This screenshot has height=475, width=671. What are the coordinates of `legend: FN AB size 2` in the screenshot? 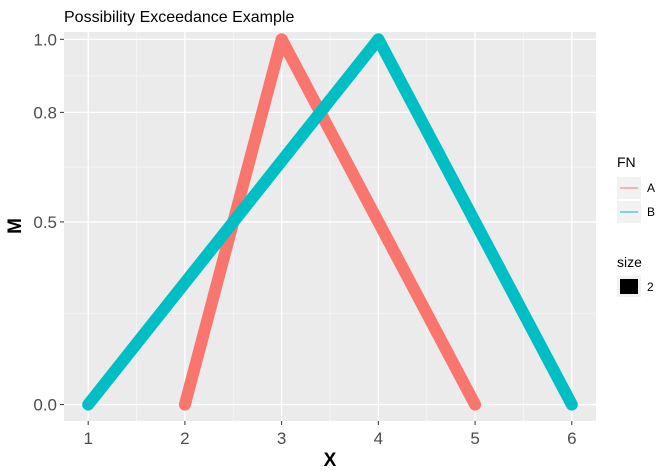 It's located at (636, 225).